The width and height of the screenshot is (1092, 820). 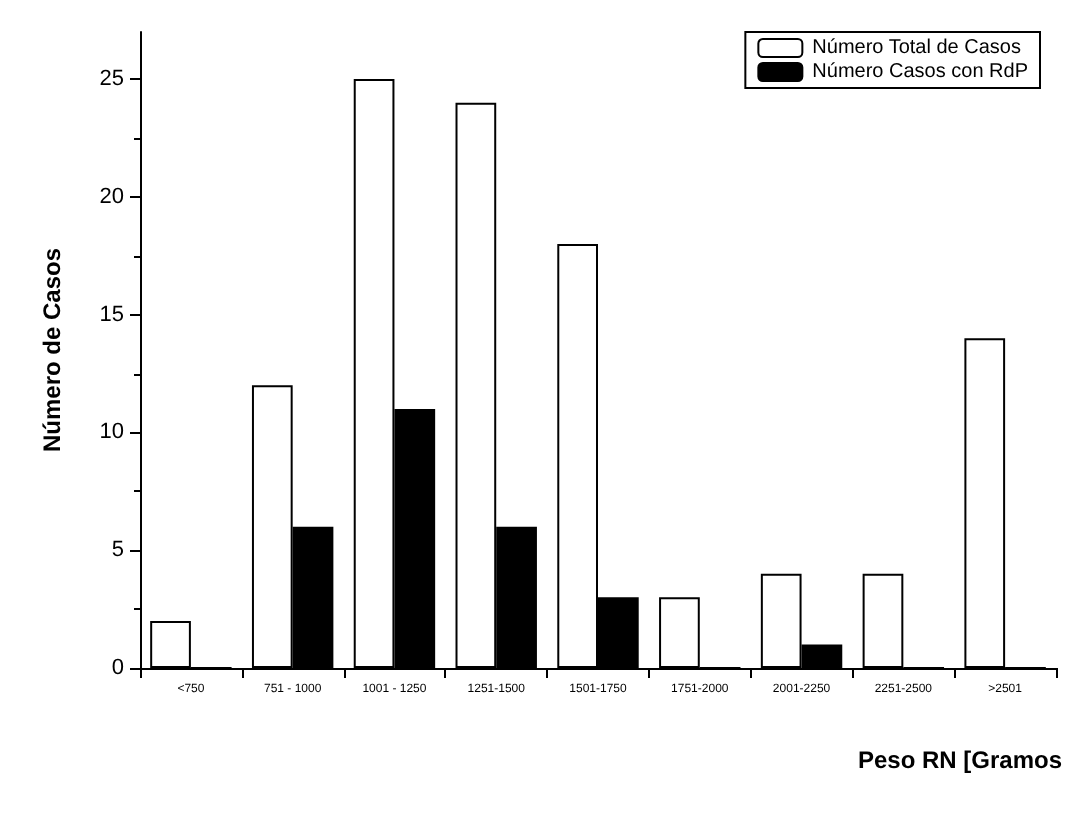 What do you see at coordinates (916, 48) in the screenshot?
I see `legend-label: Número Total de Casos` at bounding box center [916, 48].